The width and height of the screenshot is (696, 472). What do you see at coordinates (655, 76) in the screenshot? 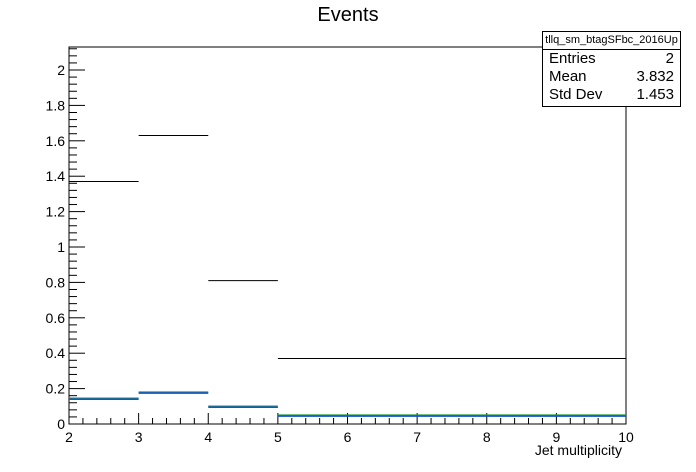
I see `stats-value: 3.832` at bounding box center [655, 76].